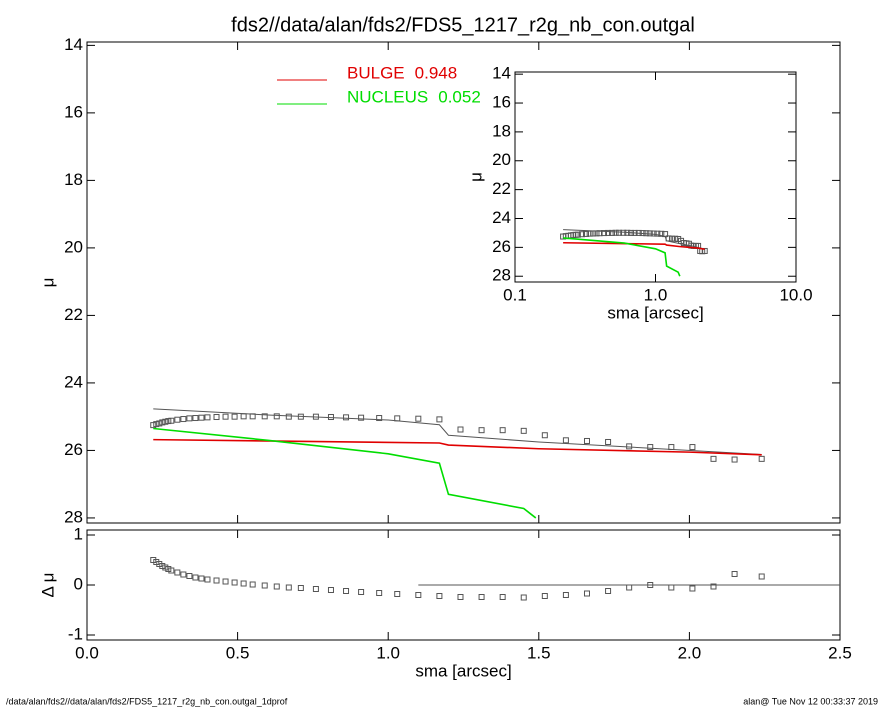  I want to click on legend-label: BULGE, so click(376, 72).